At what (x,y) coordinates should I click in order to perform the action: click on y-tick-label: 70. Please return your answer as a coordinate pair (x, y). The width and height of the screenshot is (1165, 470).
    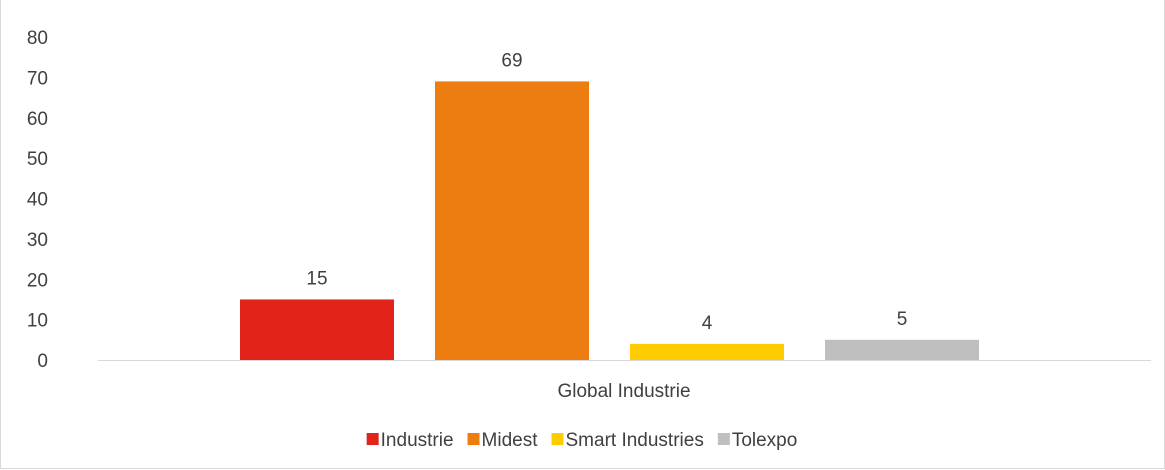
    Looking at the image, I should click on (37, 78).